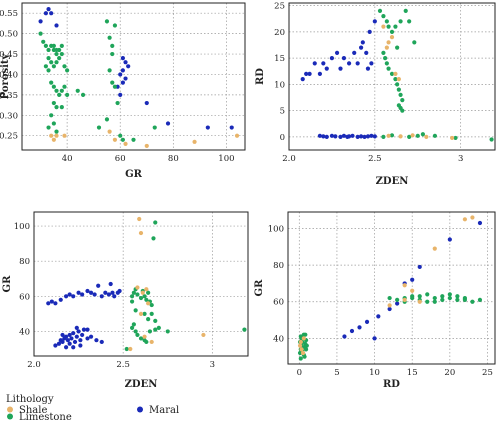 The height and width of the screenshot is (423, 500). Describe the element at coordinates (120, 159) in the screenshot. I see `x-tick-label: 60` at that location.